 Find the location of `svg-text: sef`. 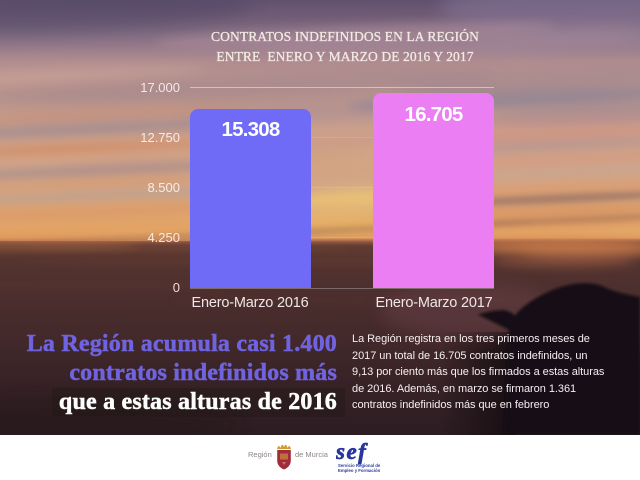

svg-text: sef is located at coordinates (352, 452).